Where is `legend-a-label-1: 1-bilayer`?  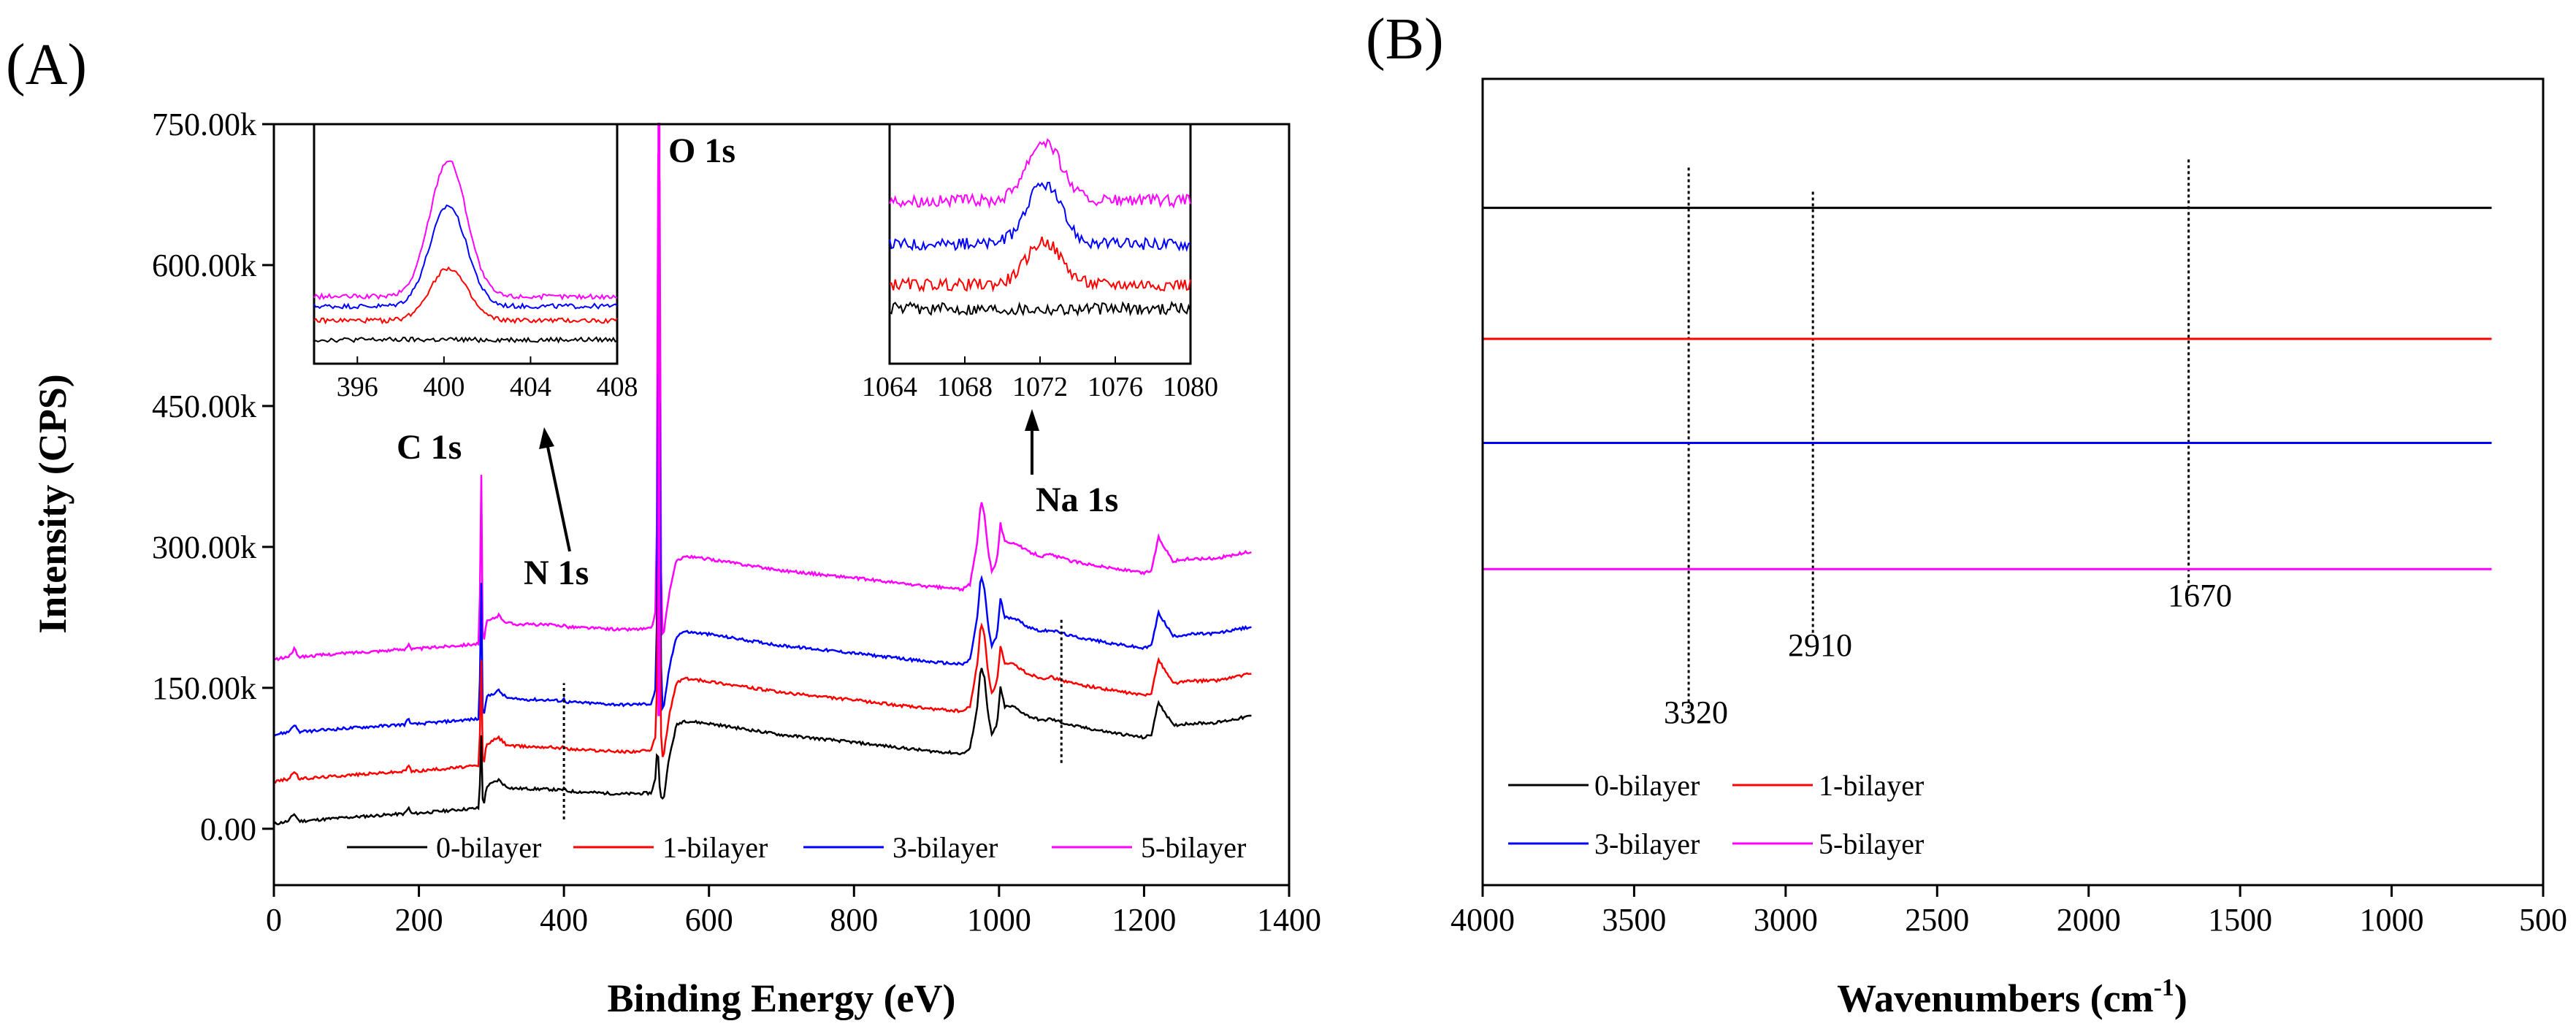 legend-a-label-1: 1-bilayer is located at coordinates (715, 847).